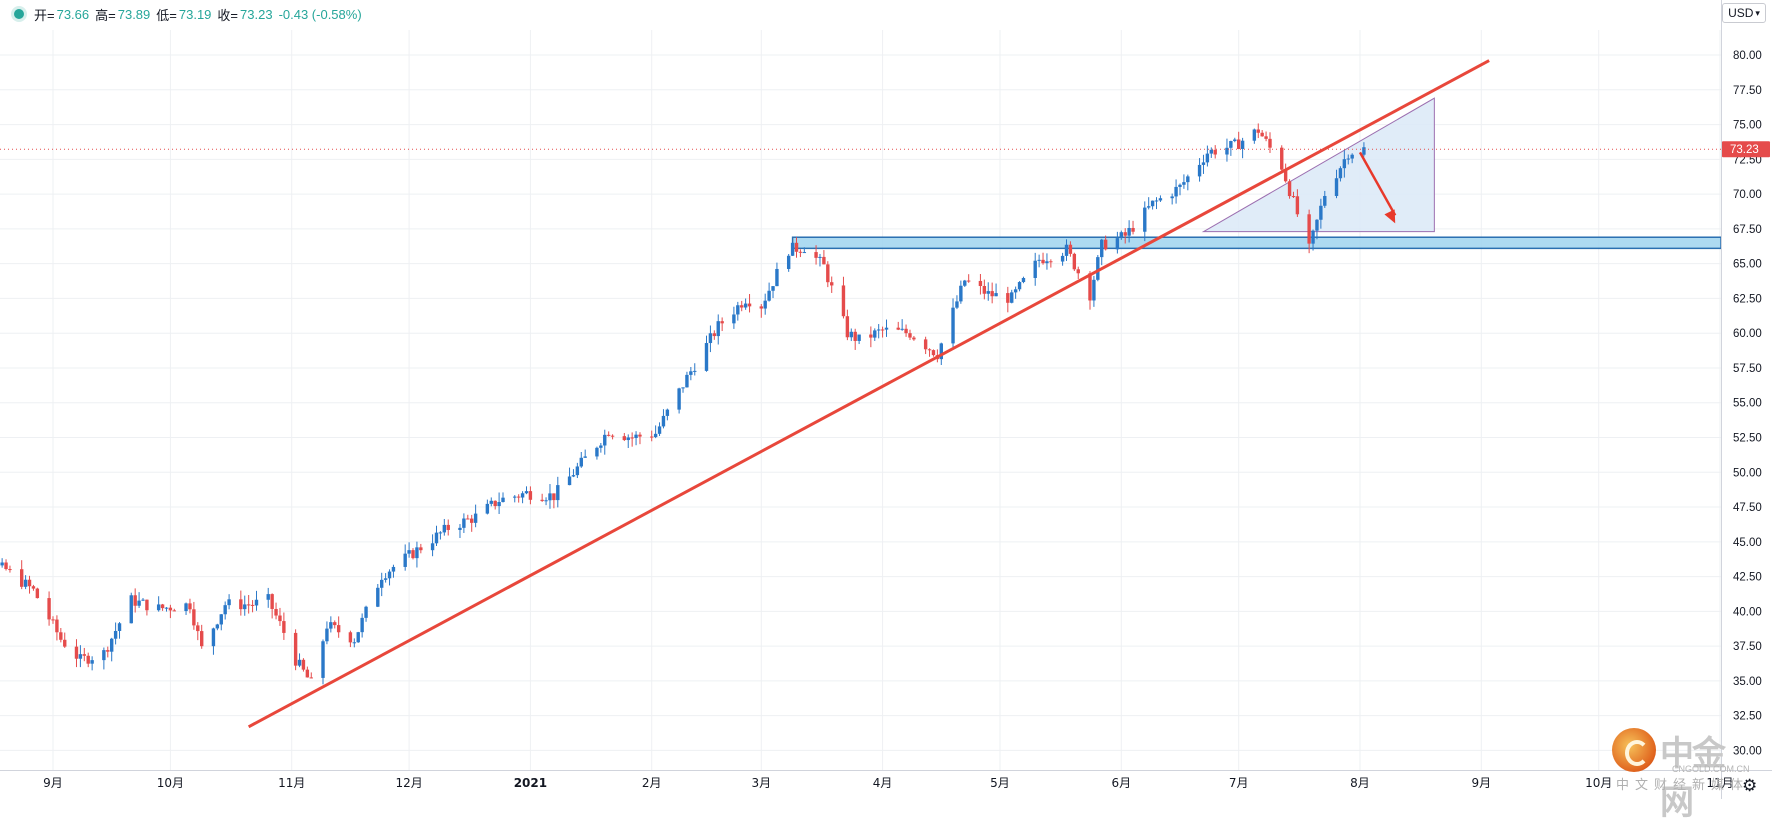 This screenshot has height=824, width=1772. What do you see at coordinates (105, 15) in the screenshot?
I see `high-label: 高=` at bounding box center [105, 15].